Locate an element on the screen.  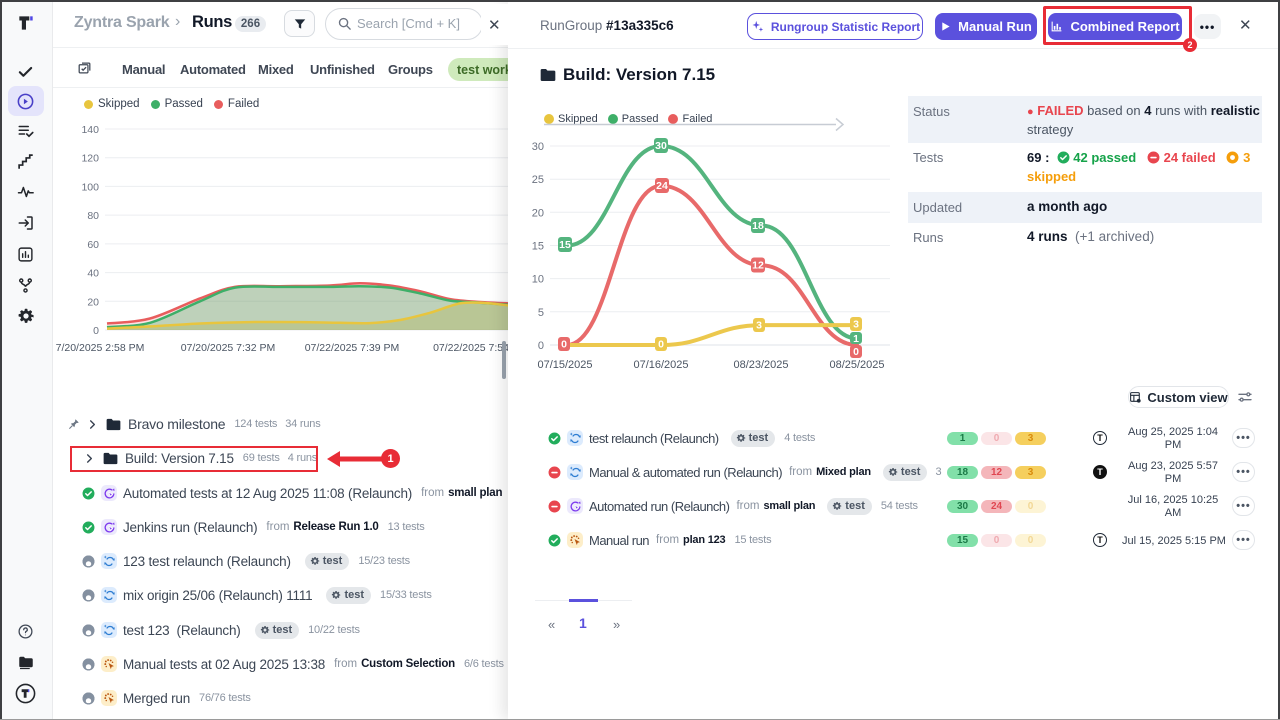
svg-text: 100 is located at coordinates (90, 187).